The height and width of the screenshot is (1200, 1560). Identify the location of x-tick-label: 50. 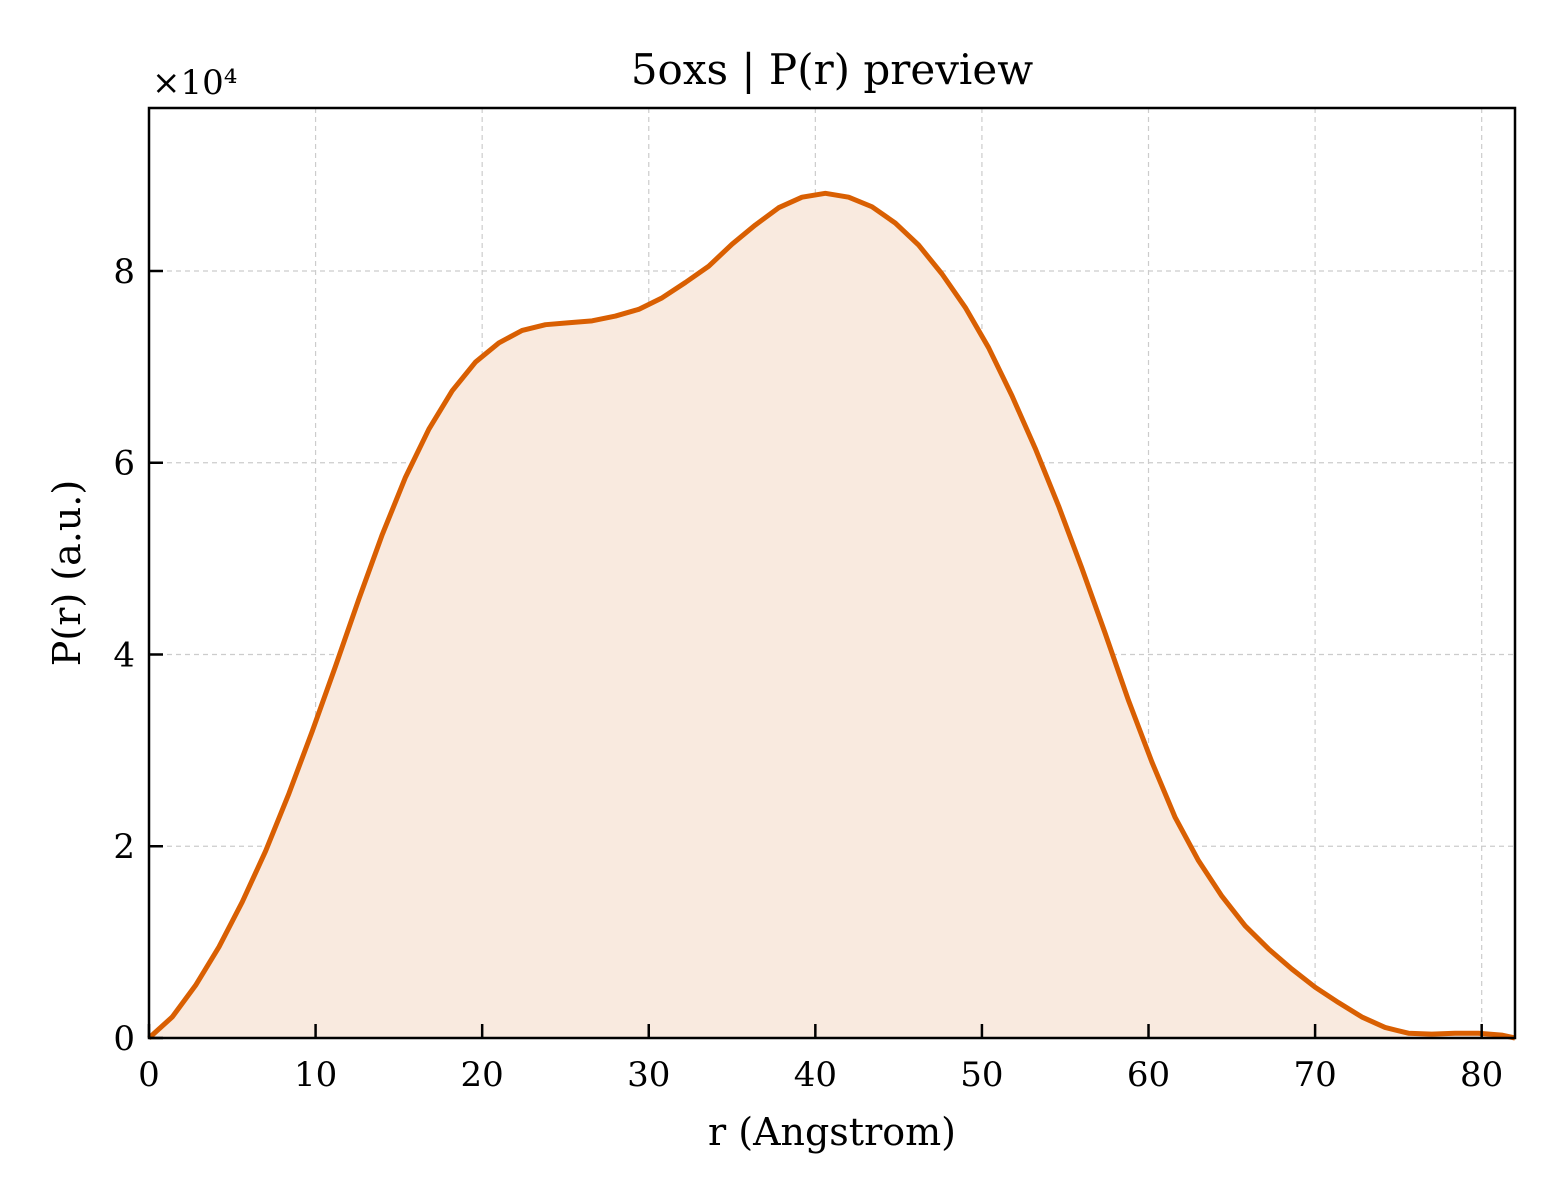
(981, 1075).